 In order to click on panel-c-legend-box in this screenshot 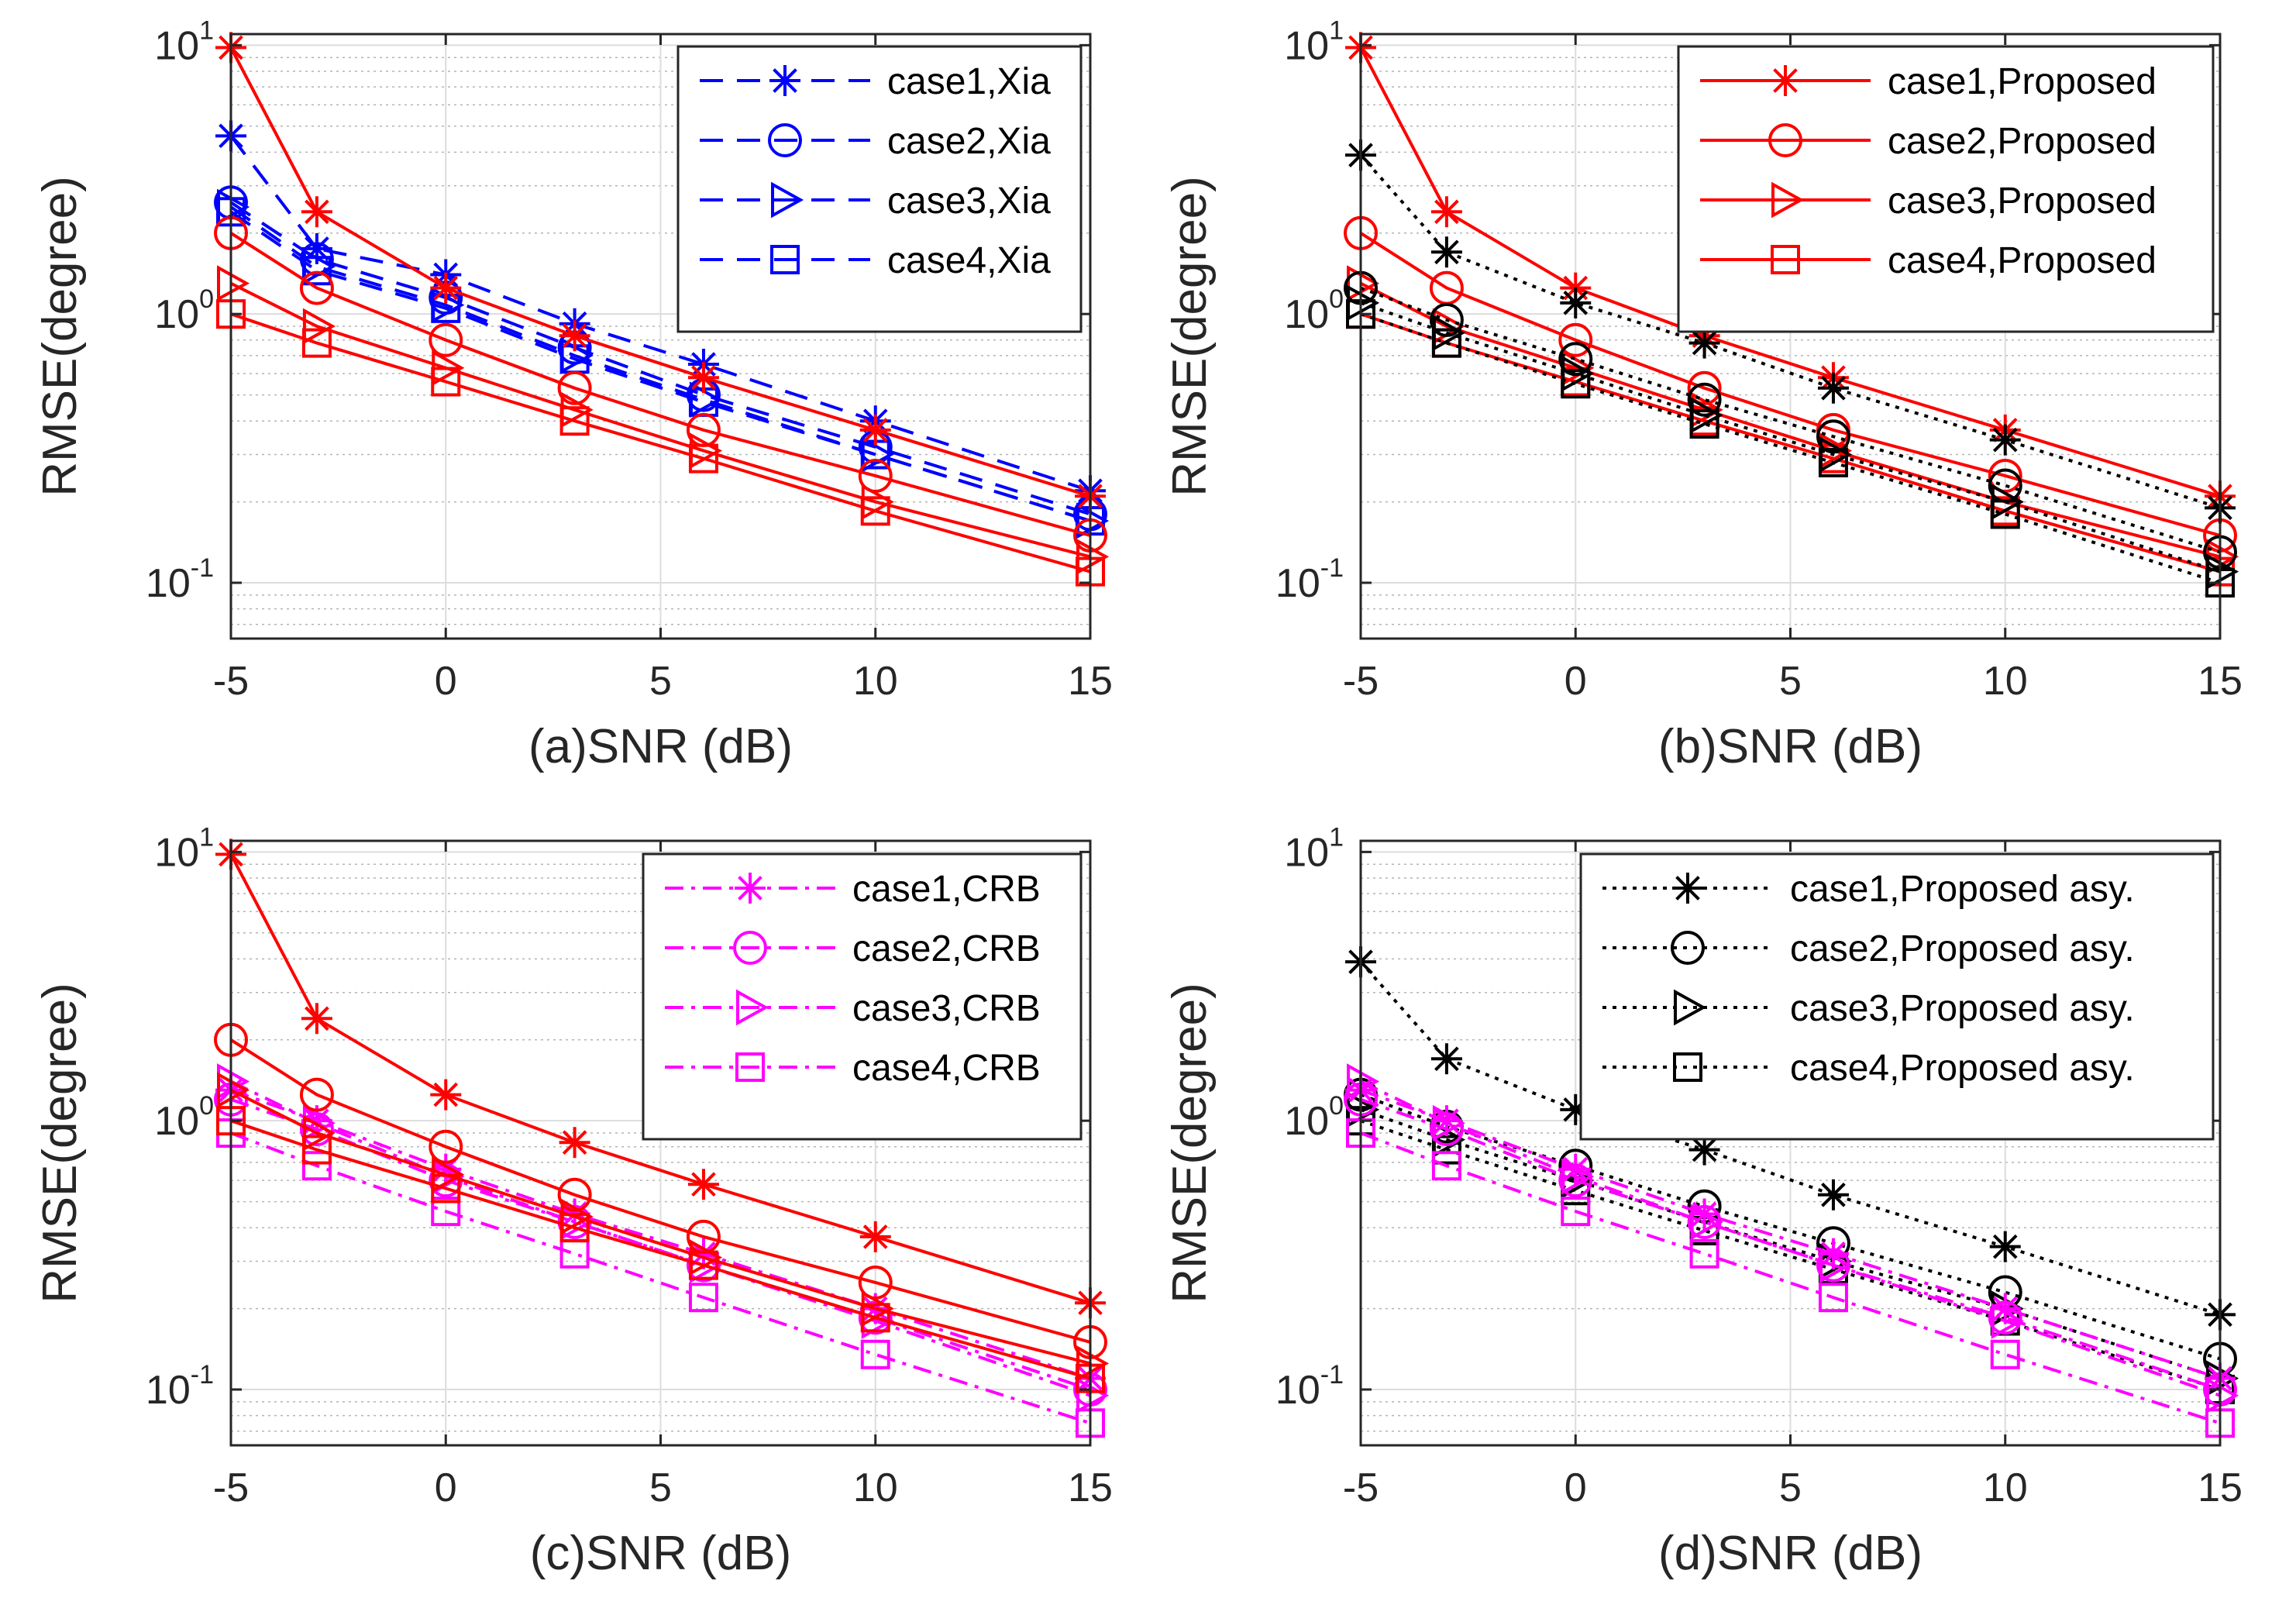, I will do `click(863, 996)`.